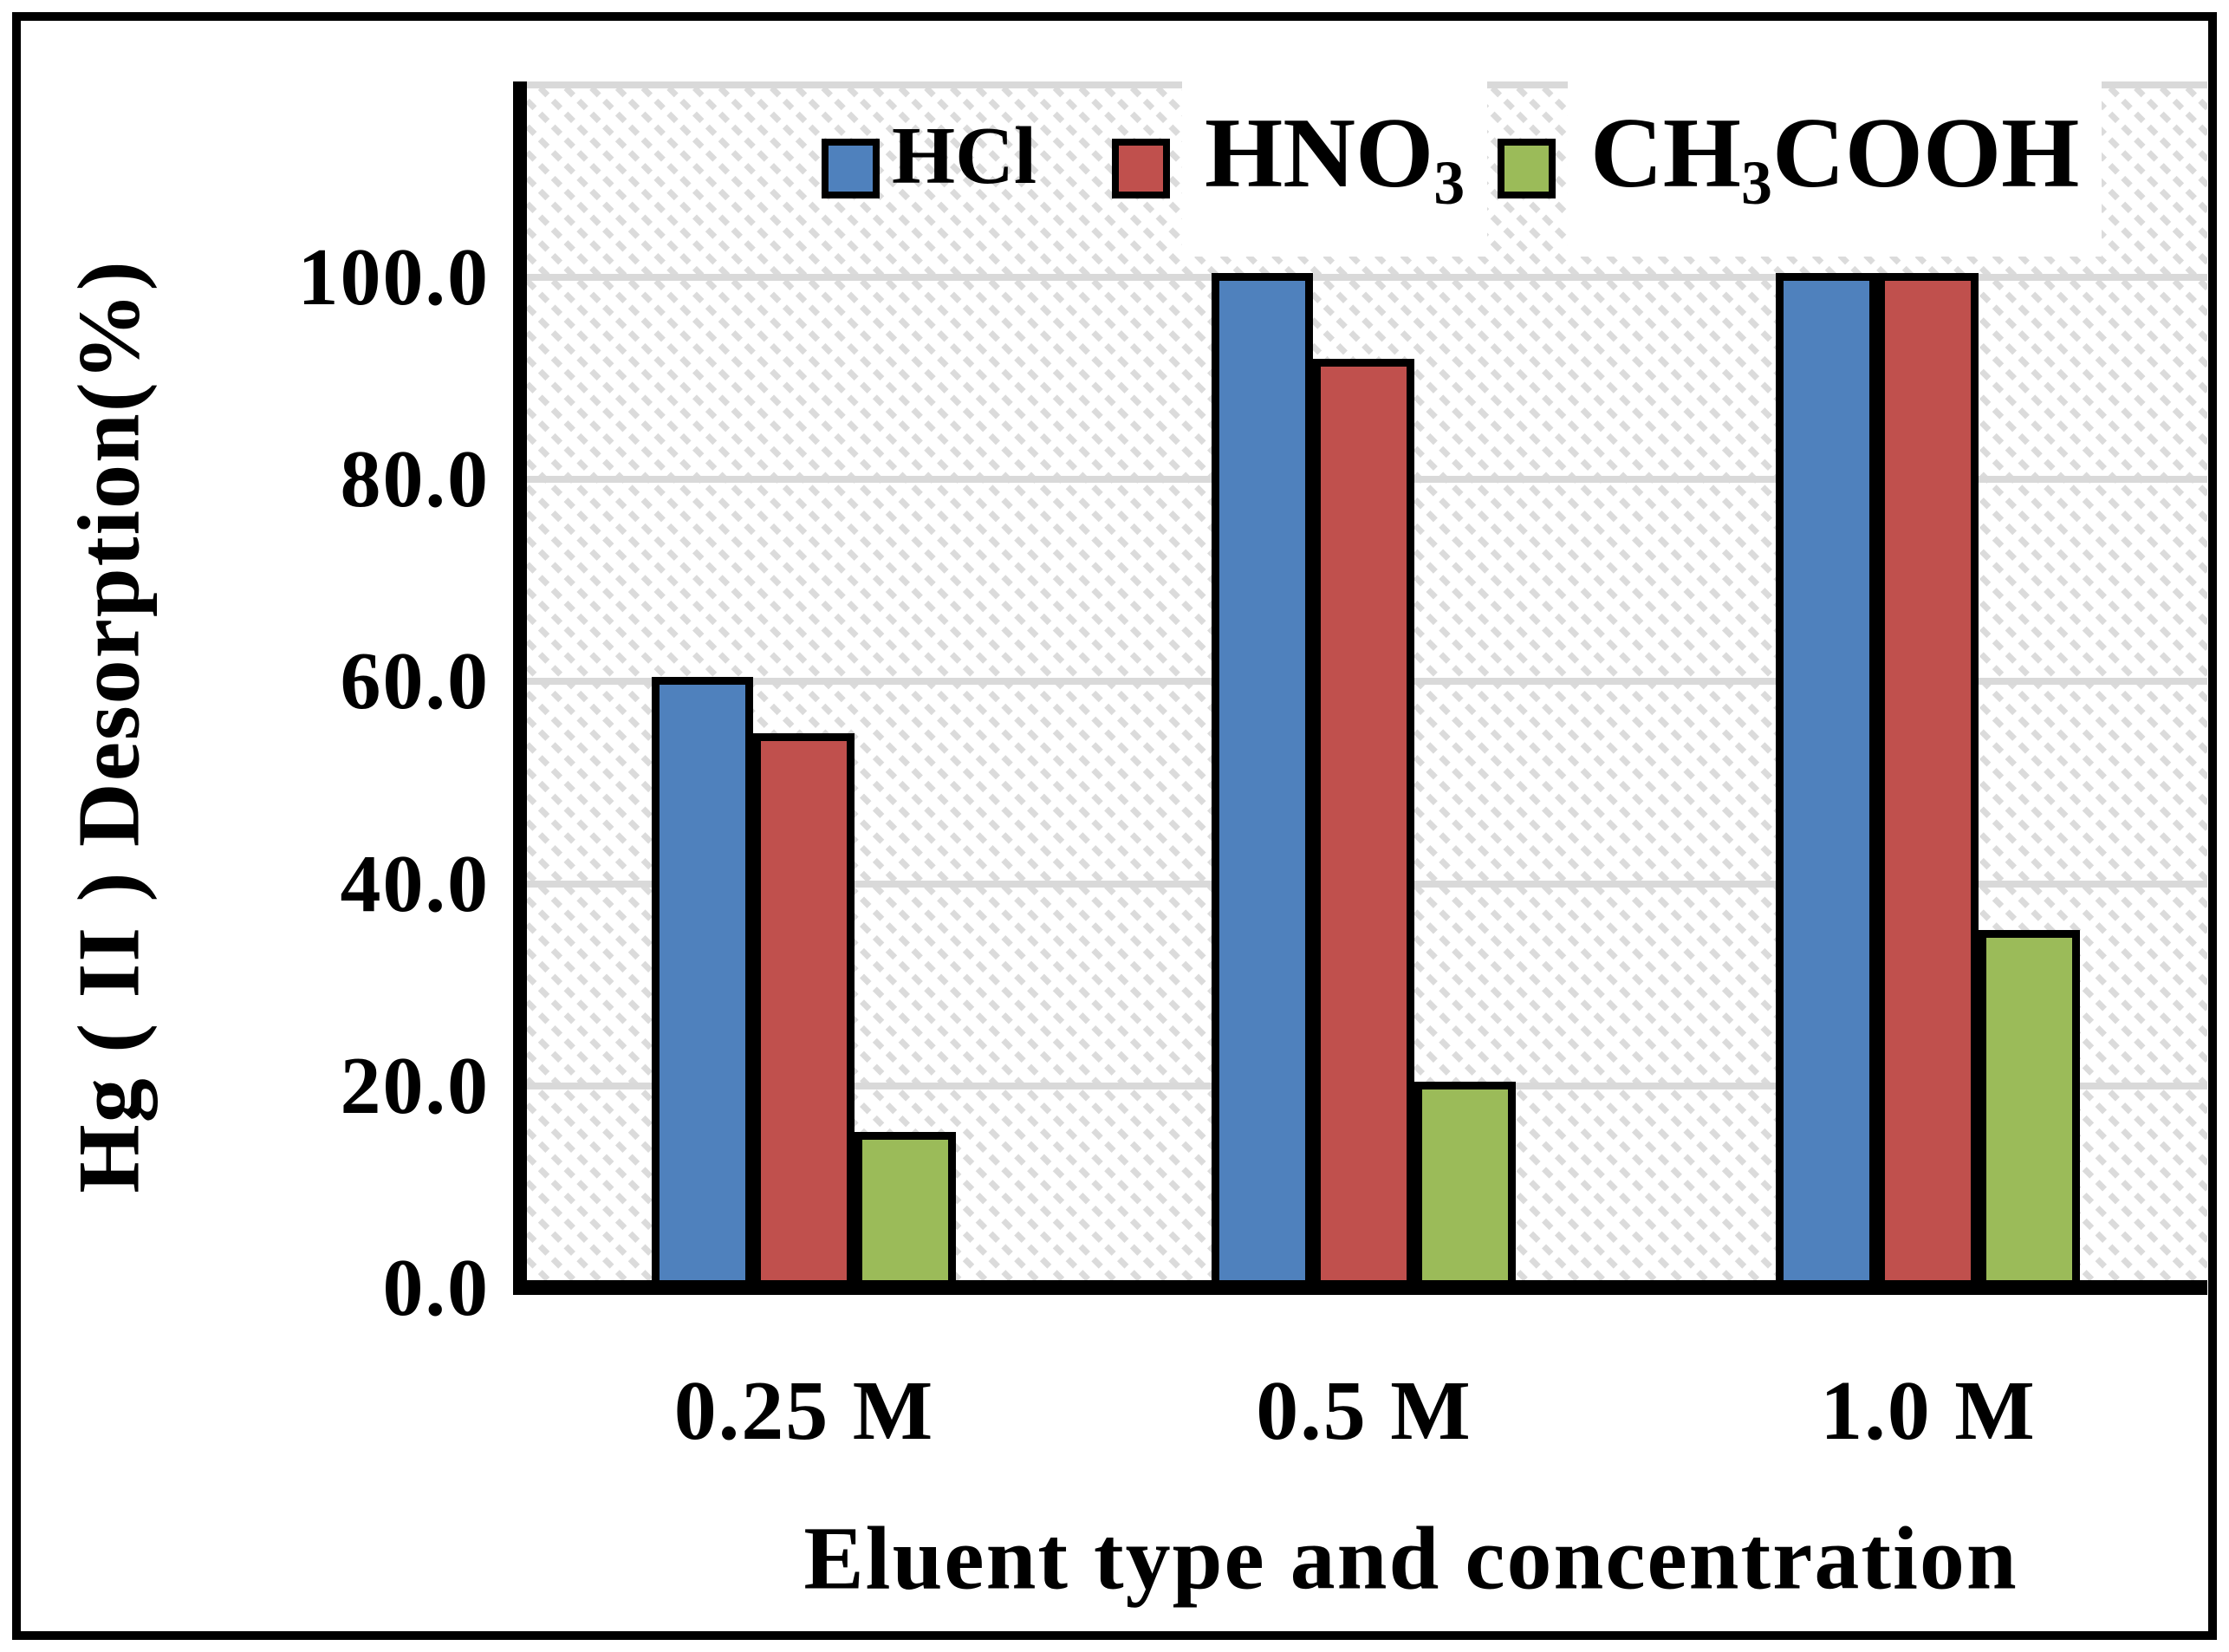  Describe the element at coordinates (1527, 168) in the screenshot. I see `legend-swatch-ch3cooh` at that location.